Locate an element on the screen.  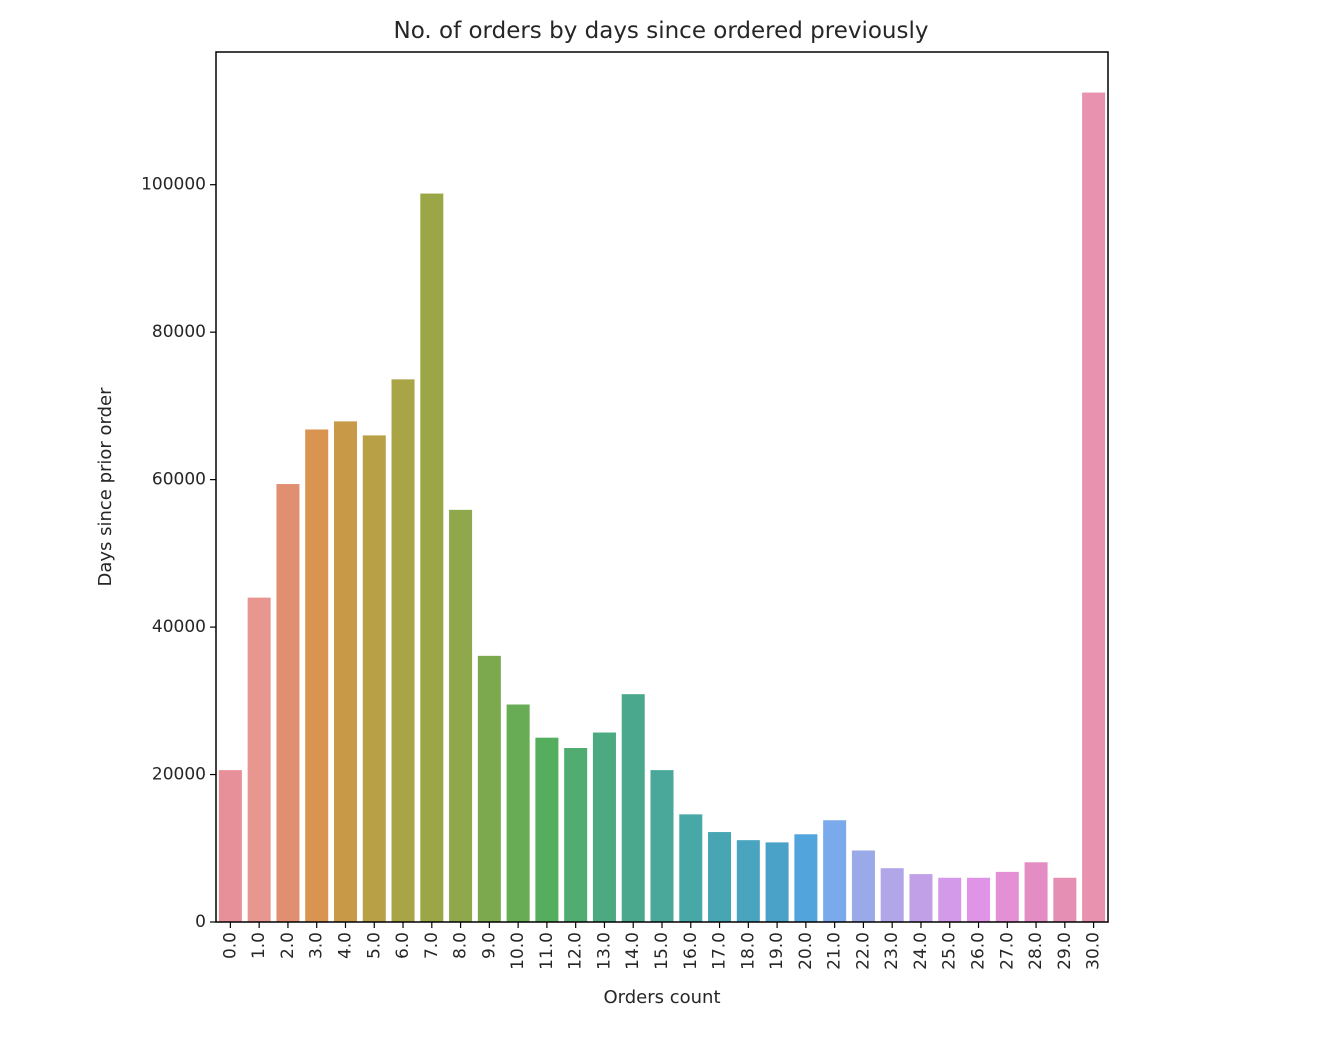
x-tick-label: 14.0 is located at coordinates (633, 951).